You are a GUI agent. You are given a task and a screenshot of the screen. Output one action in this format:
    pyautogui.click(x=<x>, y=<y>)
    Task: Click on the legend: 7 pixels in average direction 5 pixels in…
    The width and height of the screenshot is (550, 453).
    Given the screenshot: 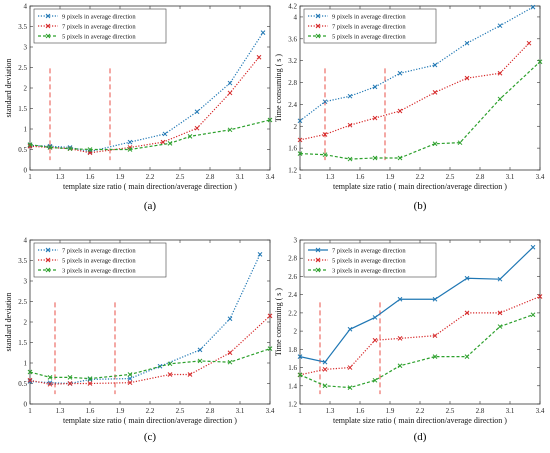 What is the action you would take?
    pyautogui.click(x=370, y=260)
    